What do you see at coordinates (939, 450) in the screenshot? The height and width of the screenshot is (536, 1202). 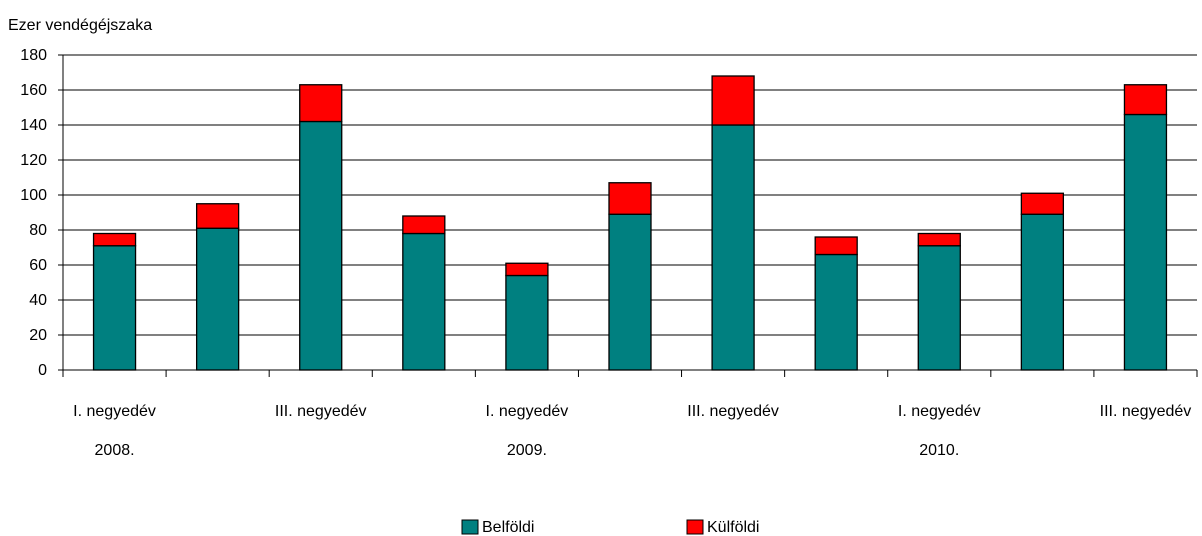 I see `year-label: 2010.` at bounding box center [939, 450].